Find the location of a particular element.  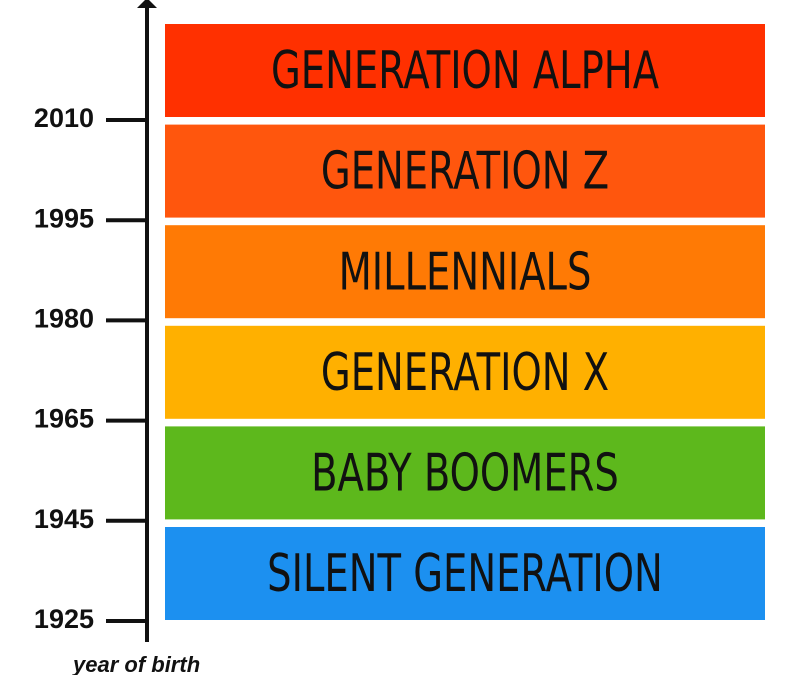

band-label-group: GENERATION ALPHA is located at coordinates (465, 70).